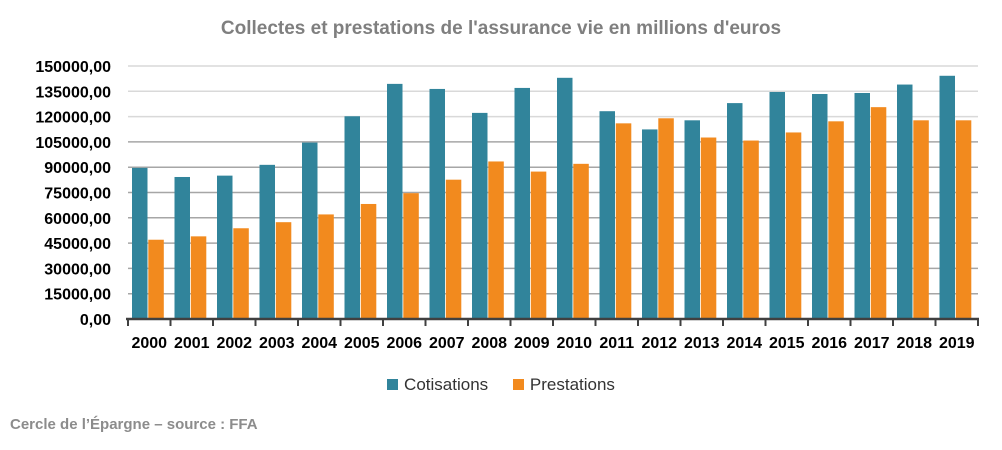  What do you see at coordinates (453, 249) in the screenshot?
I see `bar-prestations-2007` at bounding box center [453, 249].